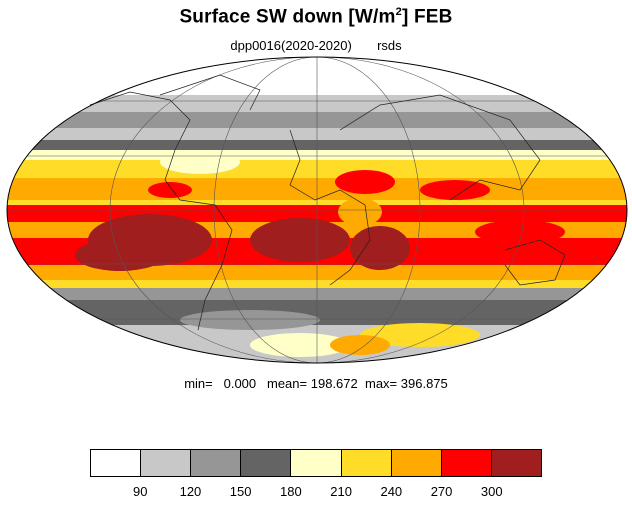 The image size is (632, 505). Describe the element at coordinates (389, 45) in the screenshot. I see `subtitle-variable: rsds` at that location.